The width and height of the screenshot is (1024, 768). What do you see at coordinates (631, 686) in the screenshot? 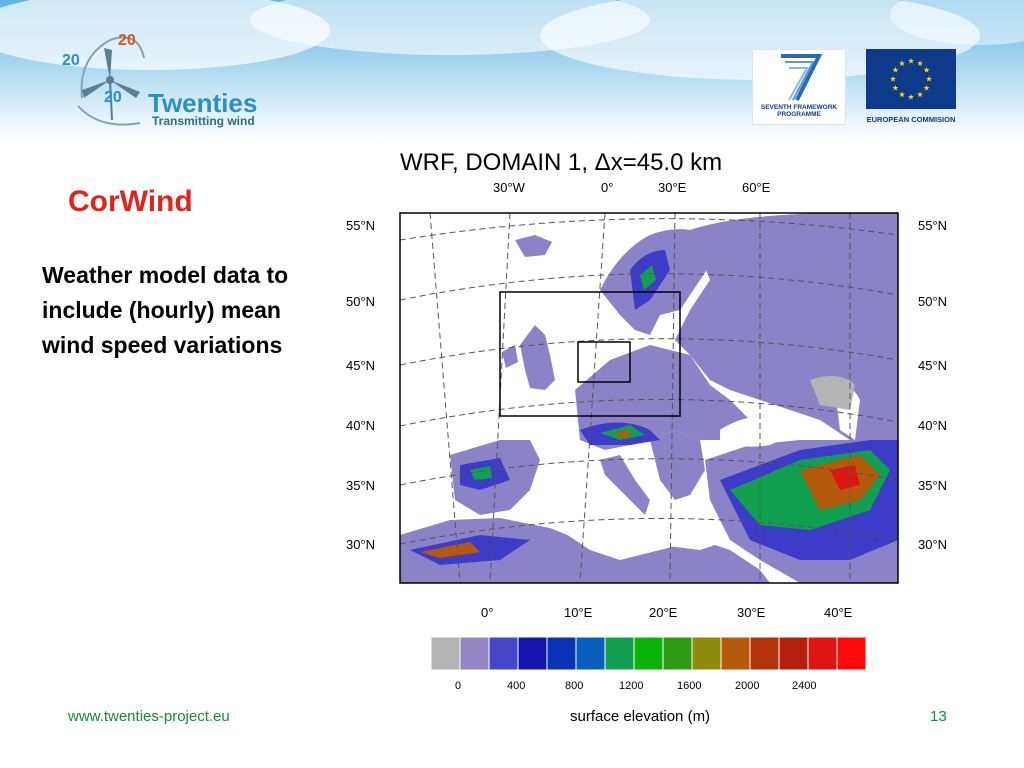
I see `colorbar-tick: 1200` at bounding box center [631, 686].